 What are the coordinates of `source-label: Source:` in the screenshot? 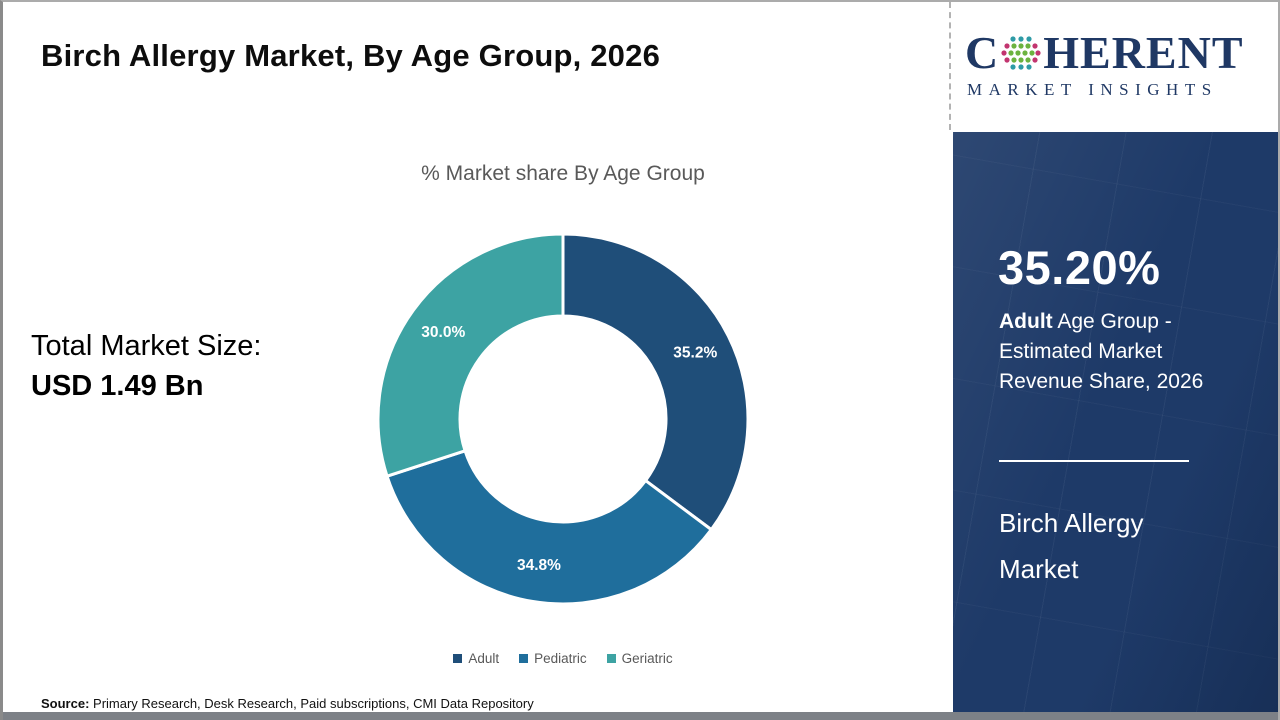 It's located at (65, 703).